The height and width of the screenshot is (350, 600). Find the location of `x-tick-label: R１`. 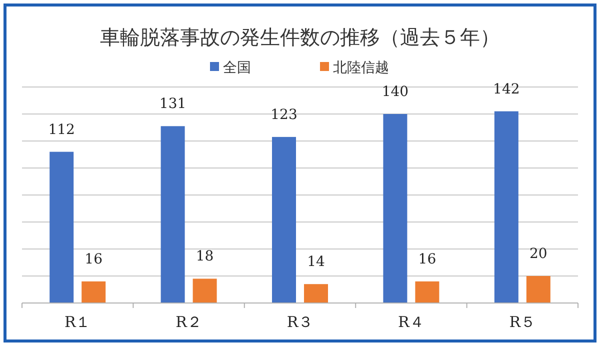

x-tick-label: R１ is located at coordinates (77, 322).